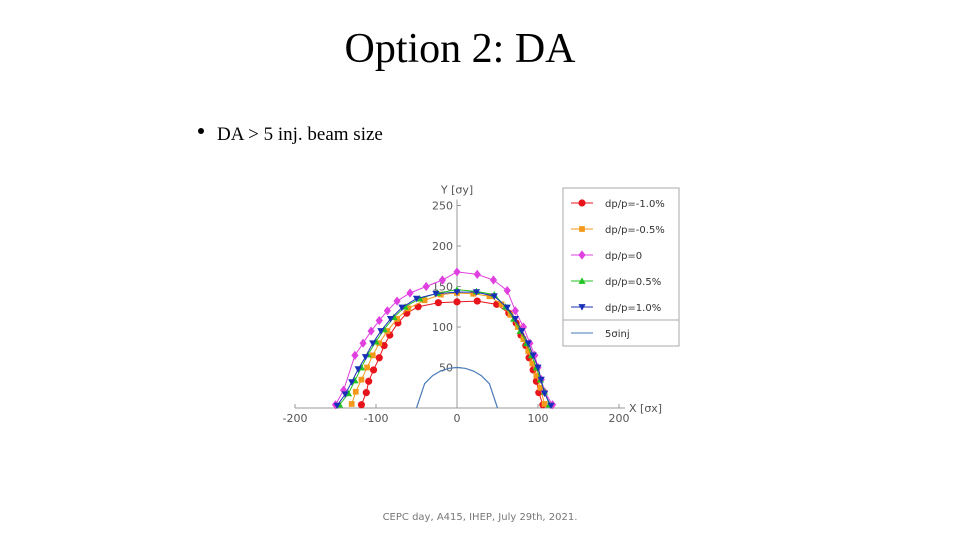 This screenshot has width=960, height=540. Describe the element at coordinates (633, 282) in the screenshot. I see `legend-label: dp/p=0.5%` at that location.